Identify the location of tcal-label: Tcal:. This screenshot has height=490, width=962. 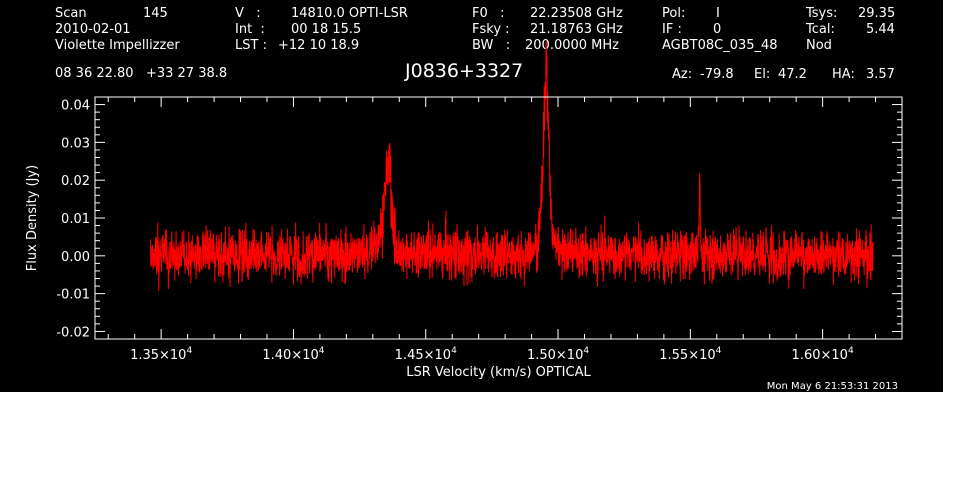
(820, 29).